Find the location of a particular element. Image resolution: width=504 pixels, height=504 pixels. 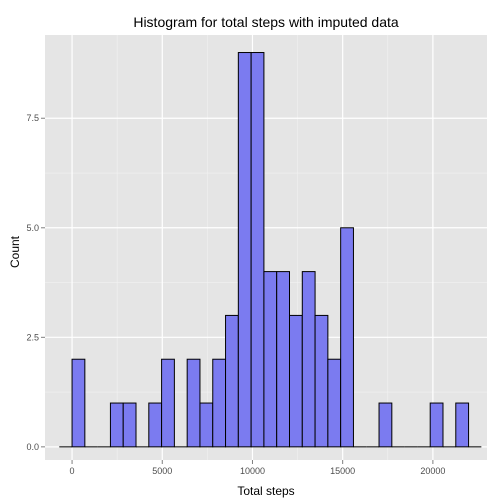

y-axis: 0.0 2.5 5.0 7.5 is located at coordinates (35, 282).